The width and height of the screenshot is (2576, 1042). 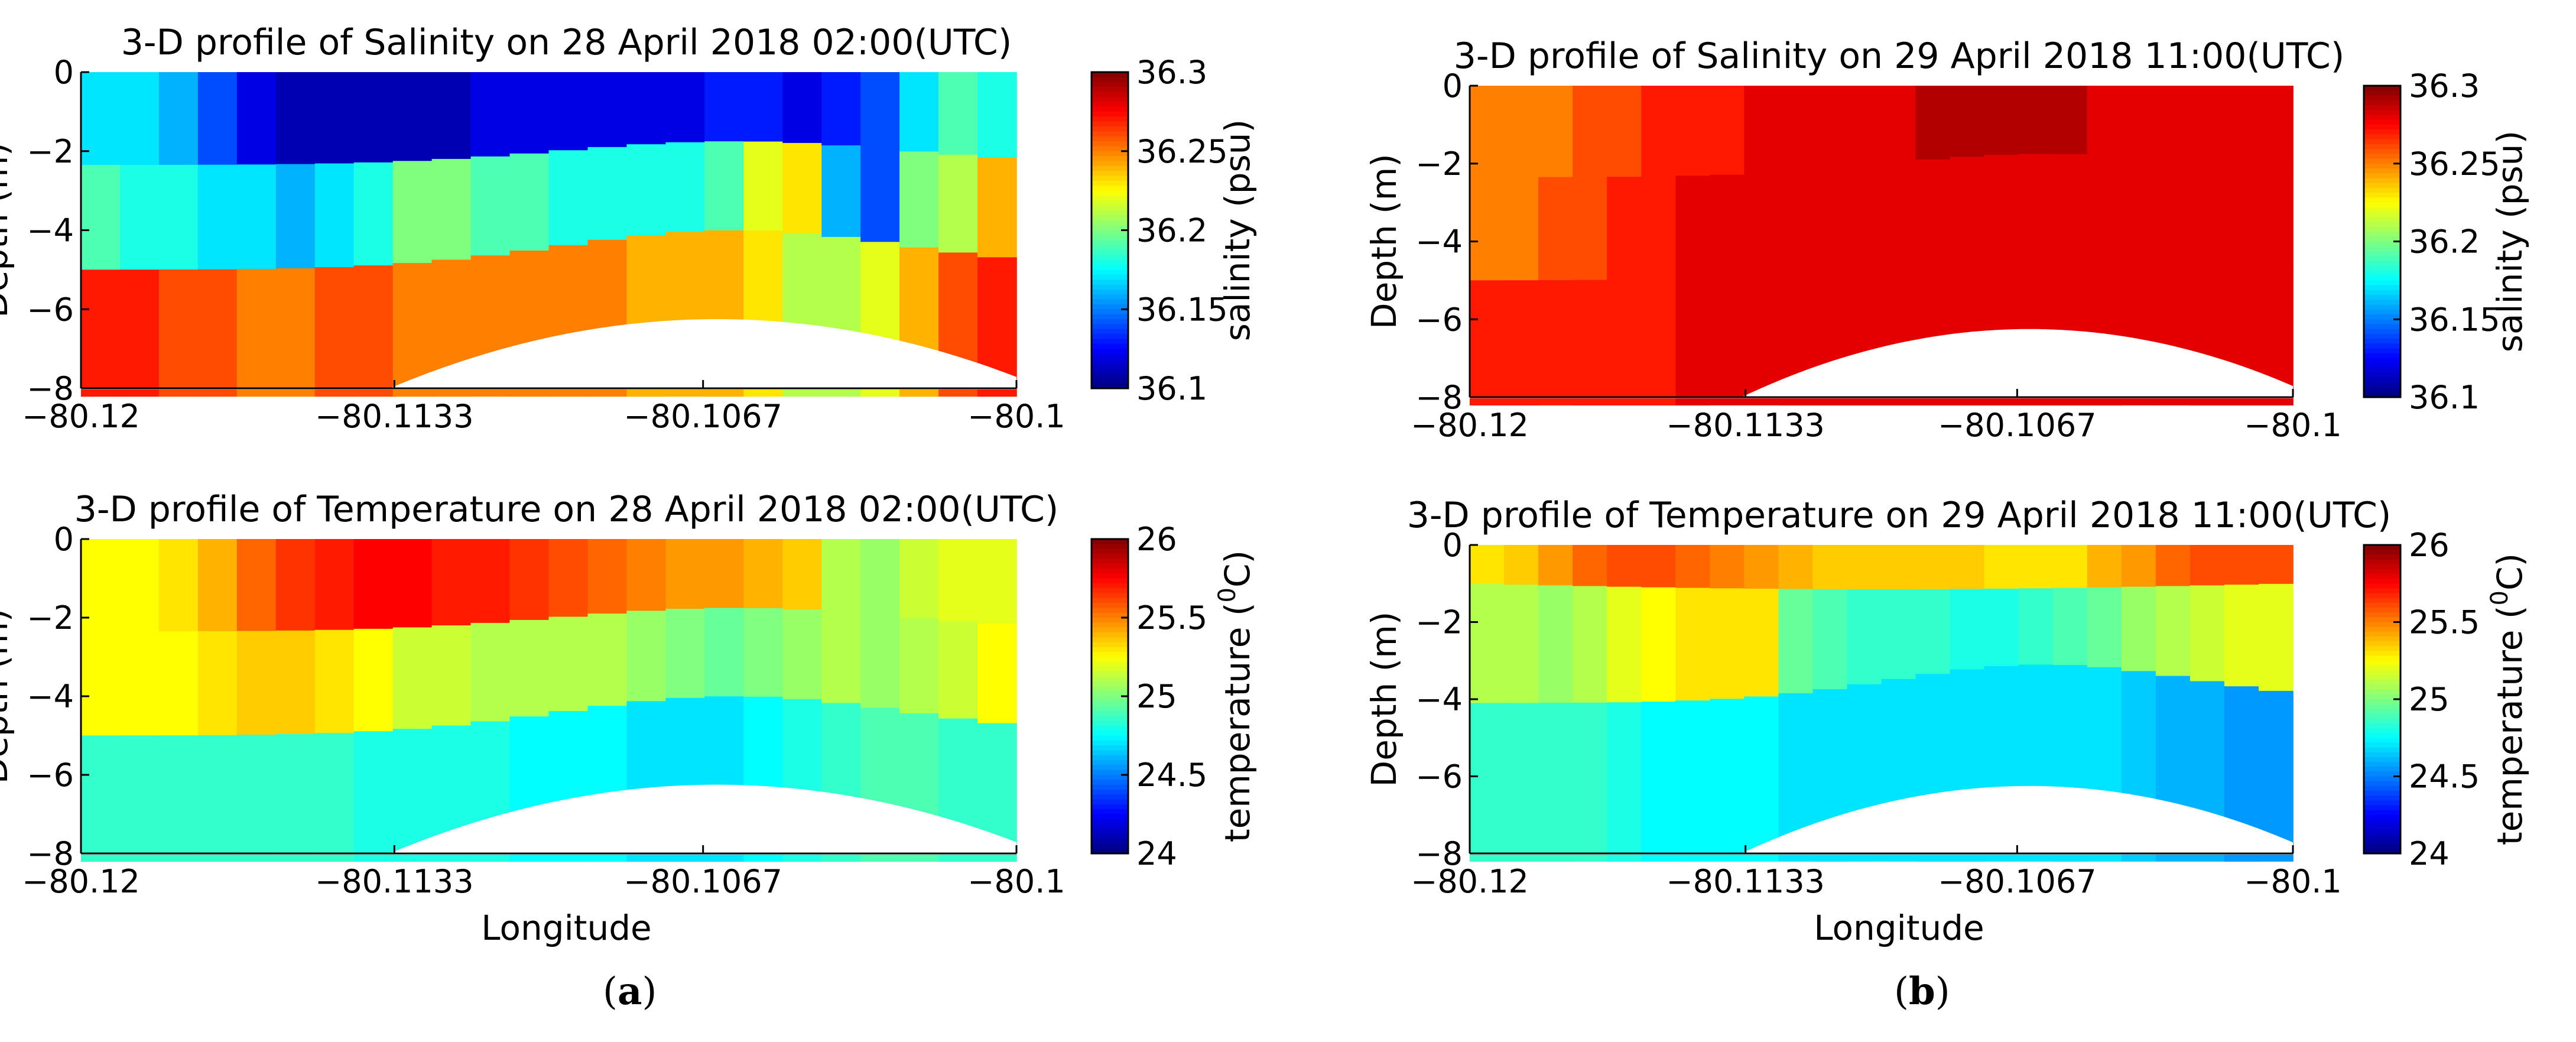 What do you see at coordinates (1921, 991) in the screenshot?
I see `panel-label-b-letter: b` at bounding box center [1921, 991].